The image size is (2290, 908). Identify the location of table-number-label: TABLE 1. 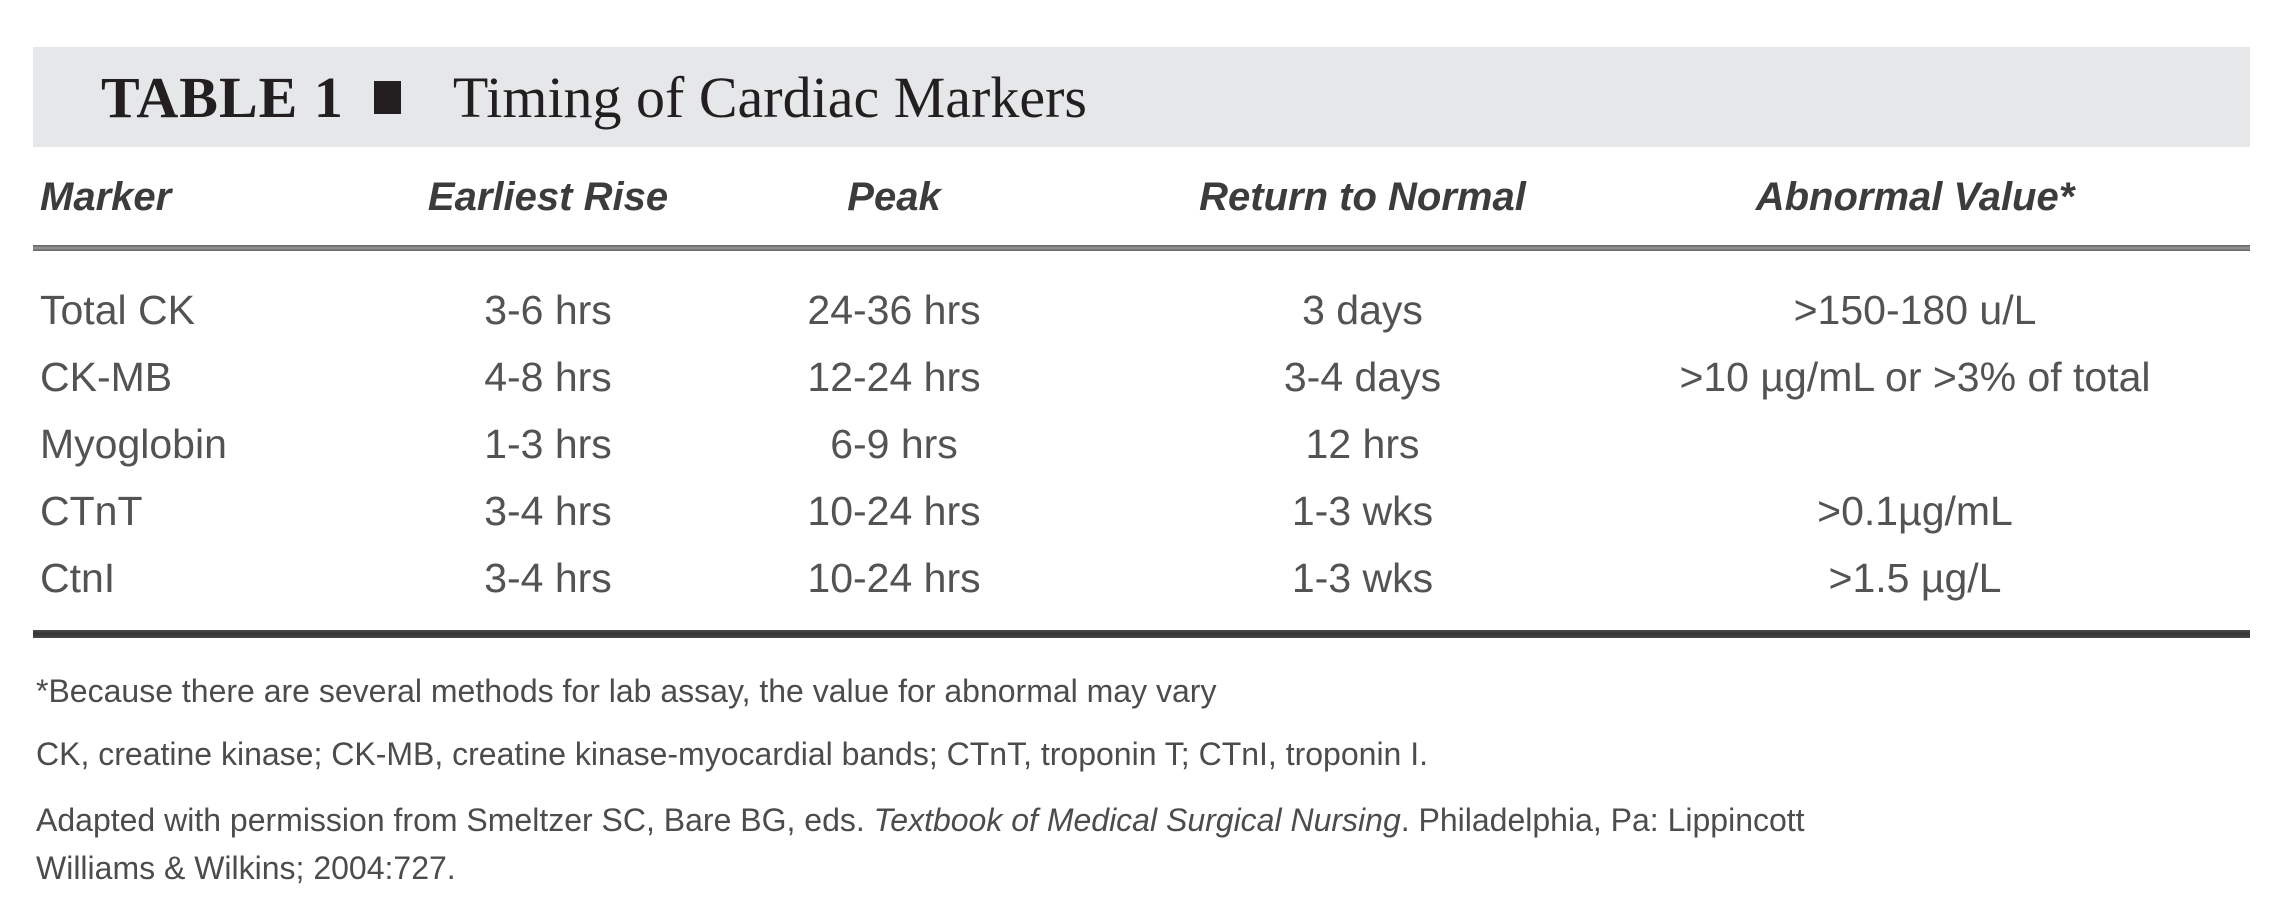
(222, 97).